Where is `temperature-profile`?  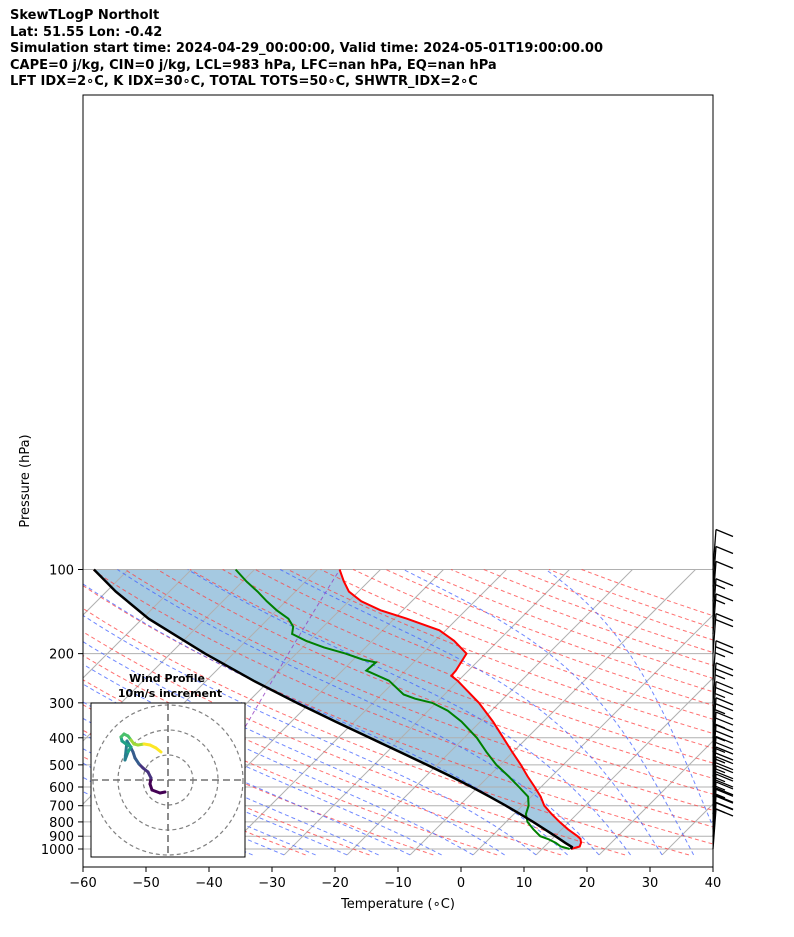
temperature-profile is located at coordinates (460, 709).